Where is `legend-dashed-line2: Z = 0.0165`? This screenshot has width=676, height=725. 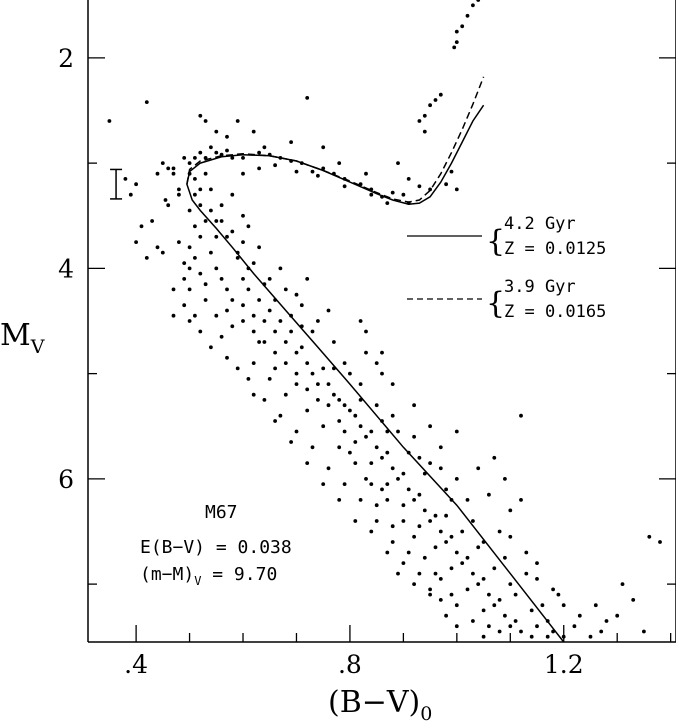
legend-dashed-line2: Z = 0.0165 is located at coordinates (555, 312).